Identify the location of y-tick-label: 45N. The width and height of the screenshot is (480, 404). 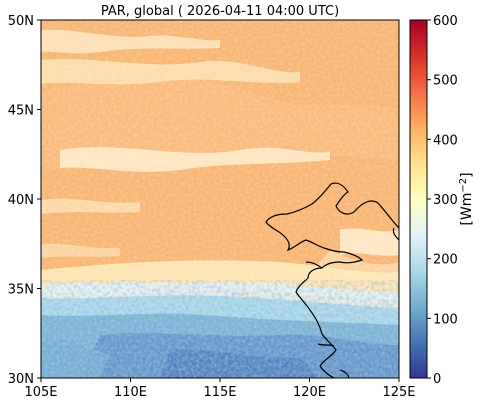
(21, 111).